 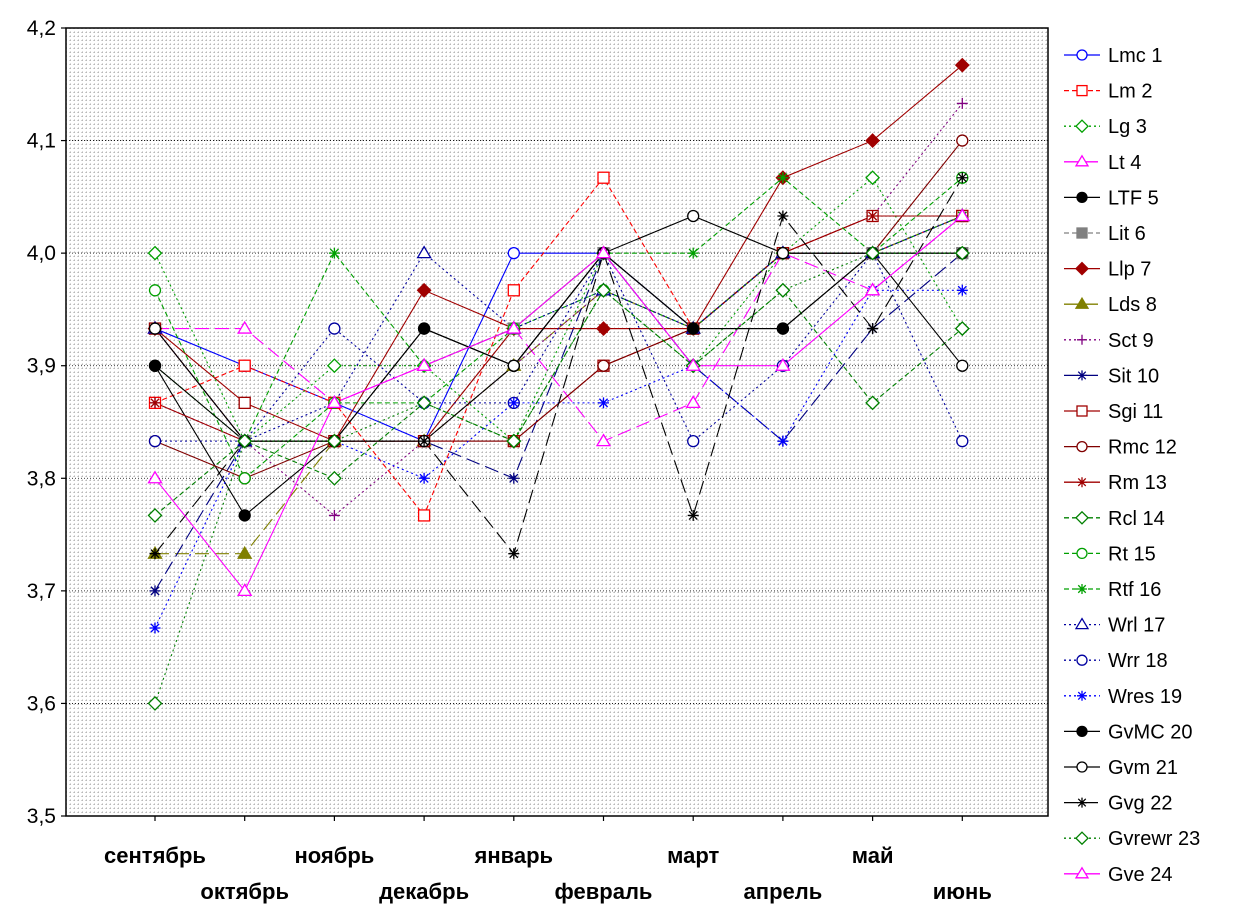 What do you see at coordinates (1102, 163) in the screenshot?
I see `legend-item: Lt 4` at bounding box center [1102, 163].